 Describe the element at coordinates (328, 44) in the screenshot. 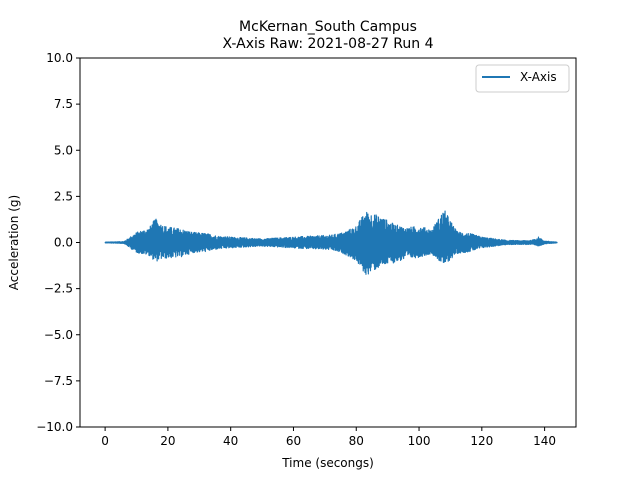

I see `chart-subtitle: X-Axis Raw: 2021-08-27 Run 4` at that location.